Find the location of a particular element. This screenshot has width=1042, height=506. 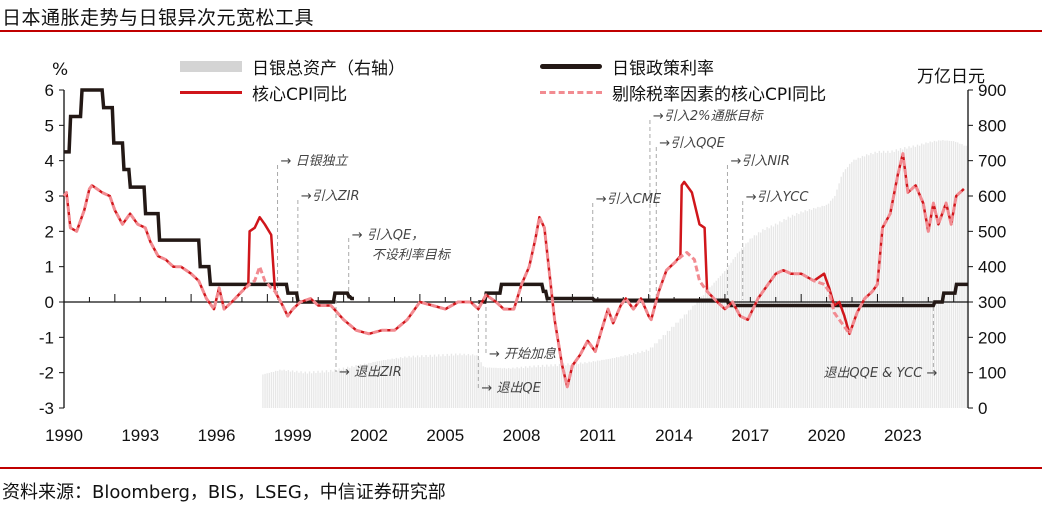

x-tick-label: 1999 is located at coordinates (293, 435).